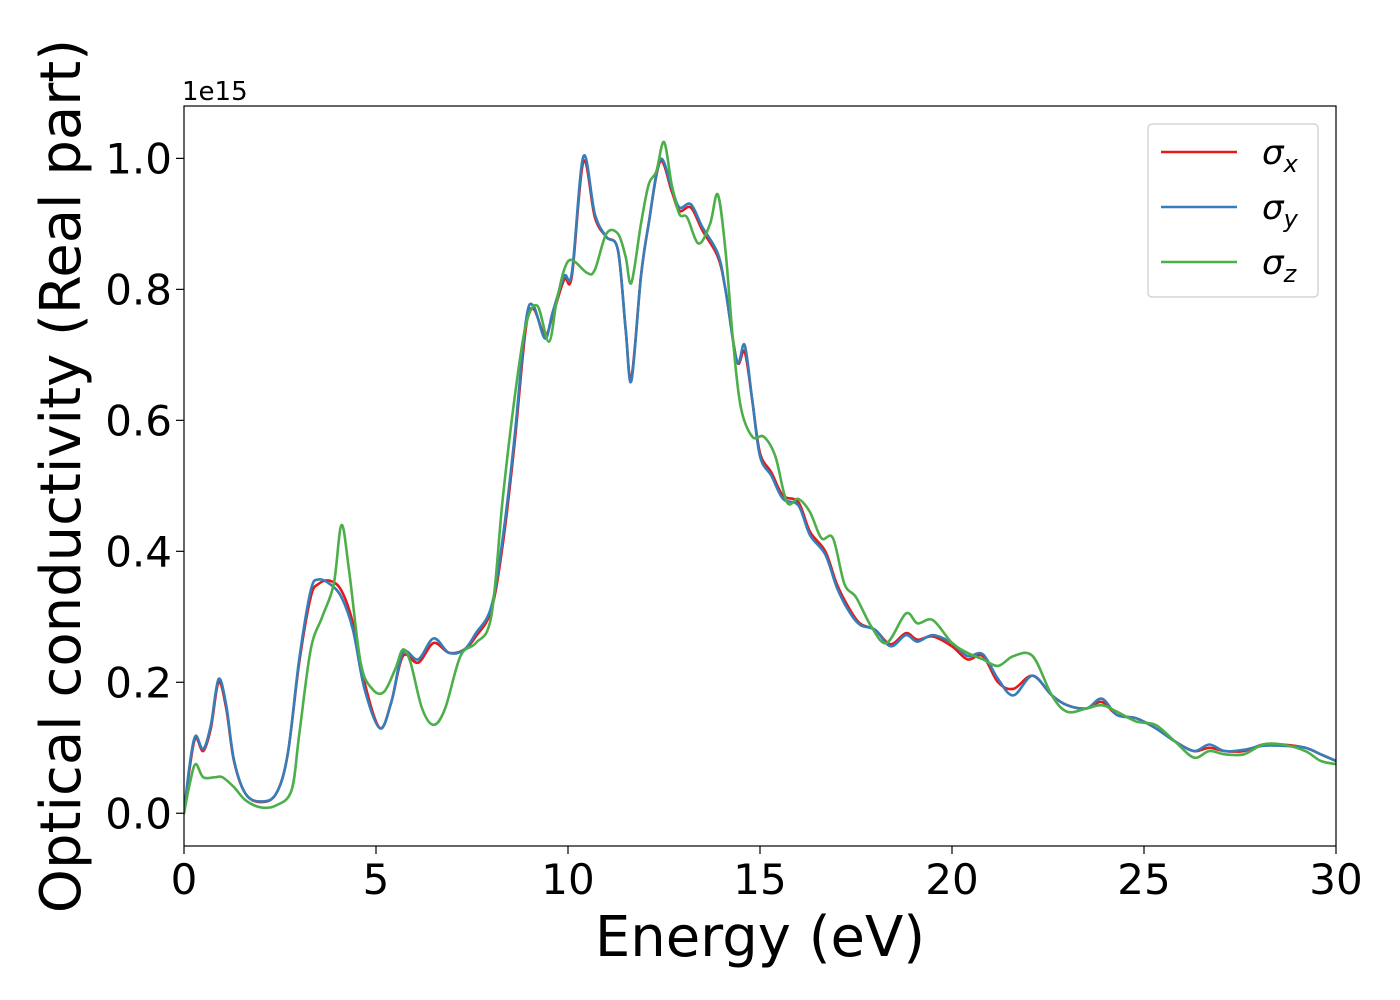  Describe the element at coordinates (138, 289) in the screenshot. I see `y-tick-label: 0.8` at that location.